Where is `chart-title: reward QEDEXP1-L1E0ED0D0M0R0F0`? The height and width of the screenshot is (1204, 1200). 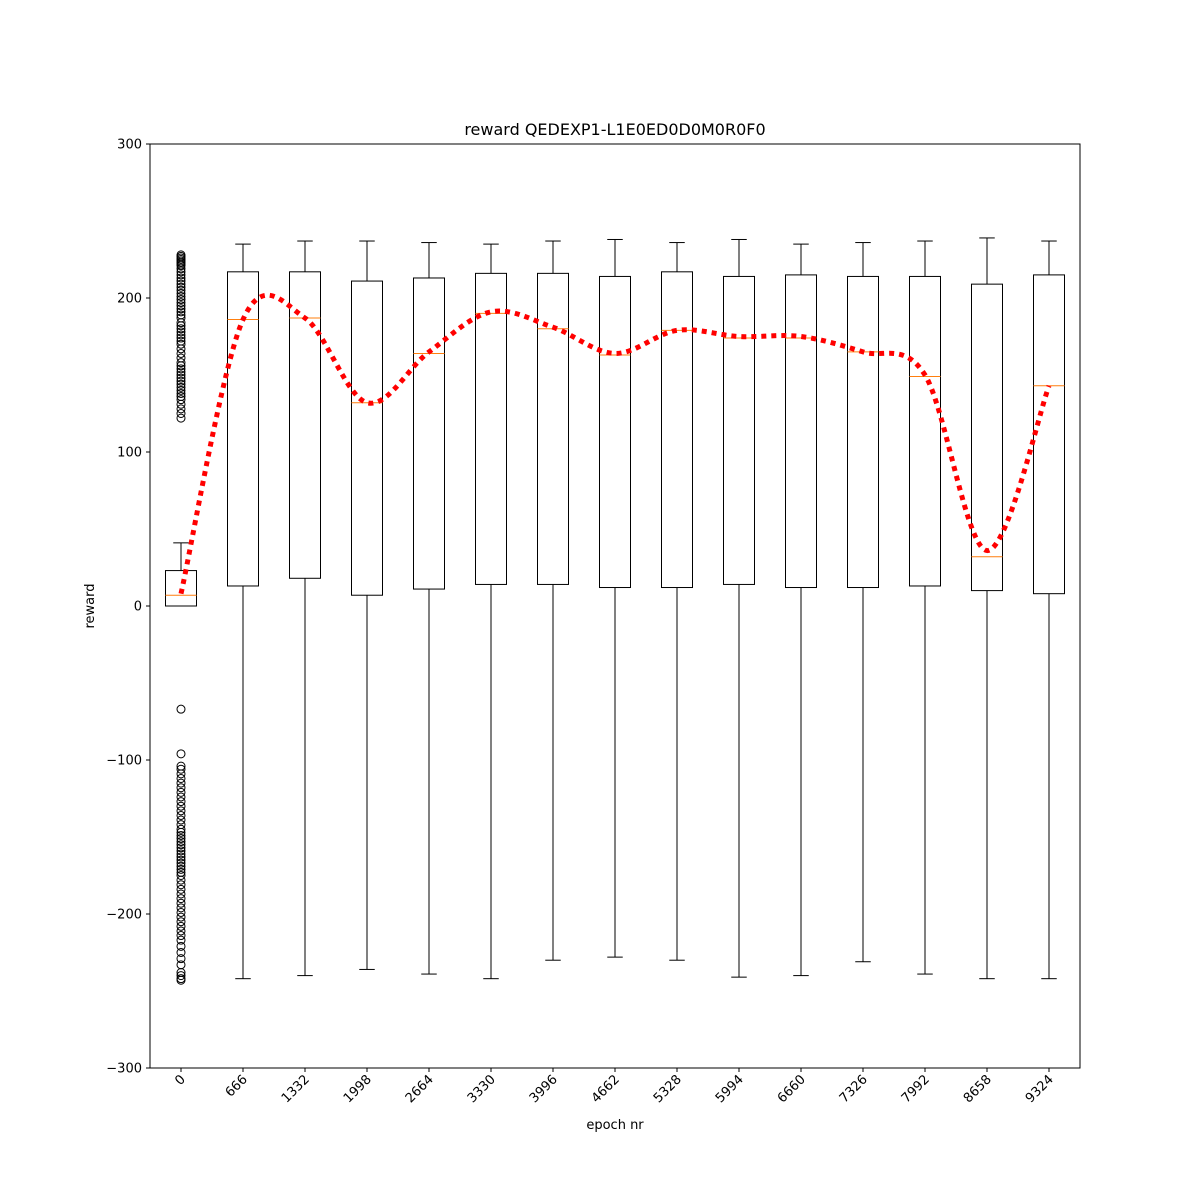
chart-title: reward QEDEXP1-L1E0ED0D0M0R0F0 is located at coordinates (614, 129).